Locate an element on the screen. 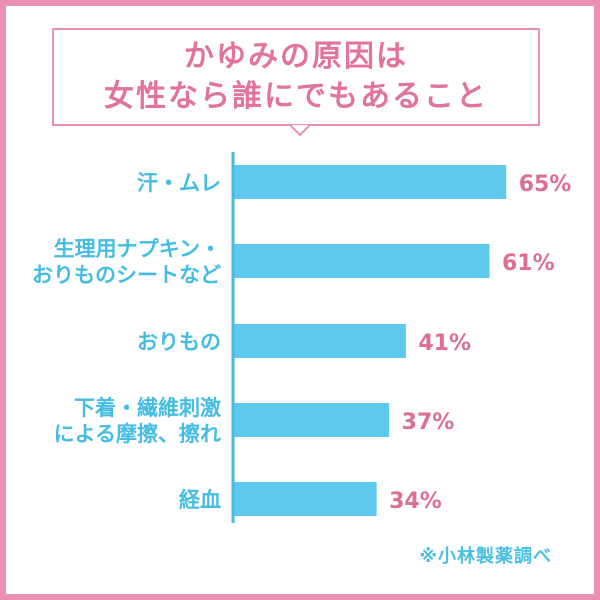 The image size is (600, 600). value-label-3: 41% is located at coordinates (444, 343).